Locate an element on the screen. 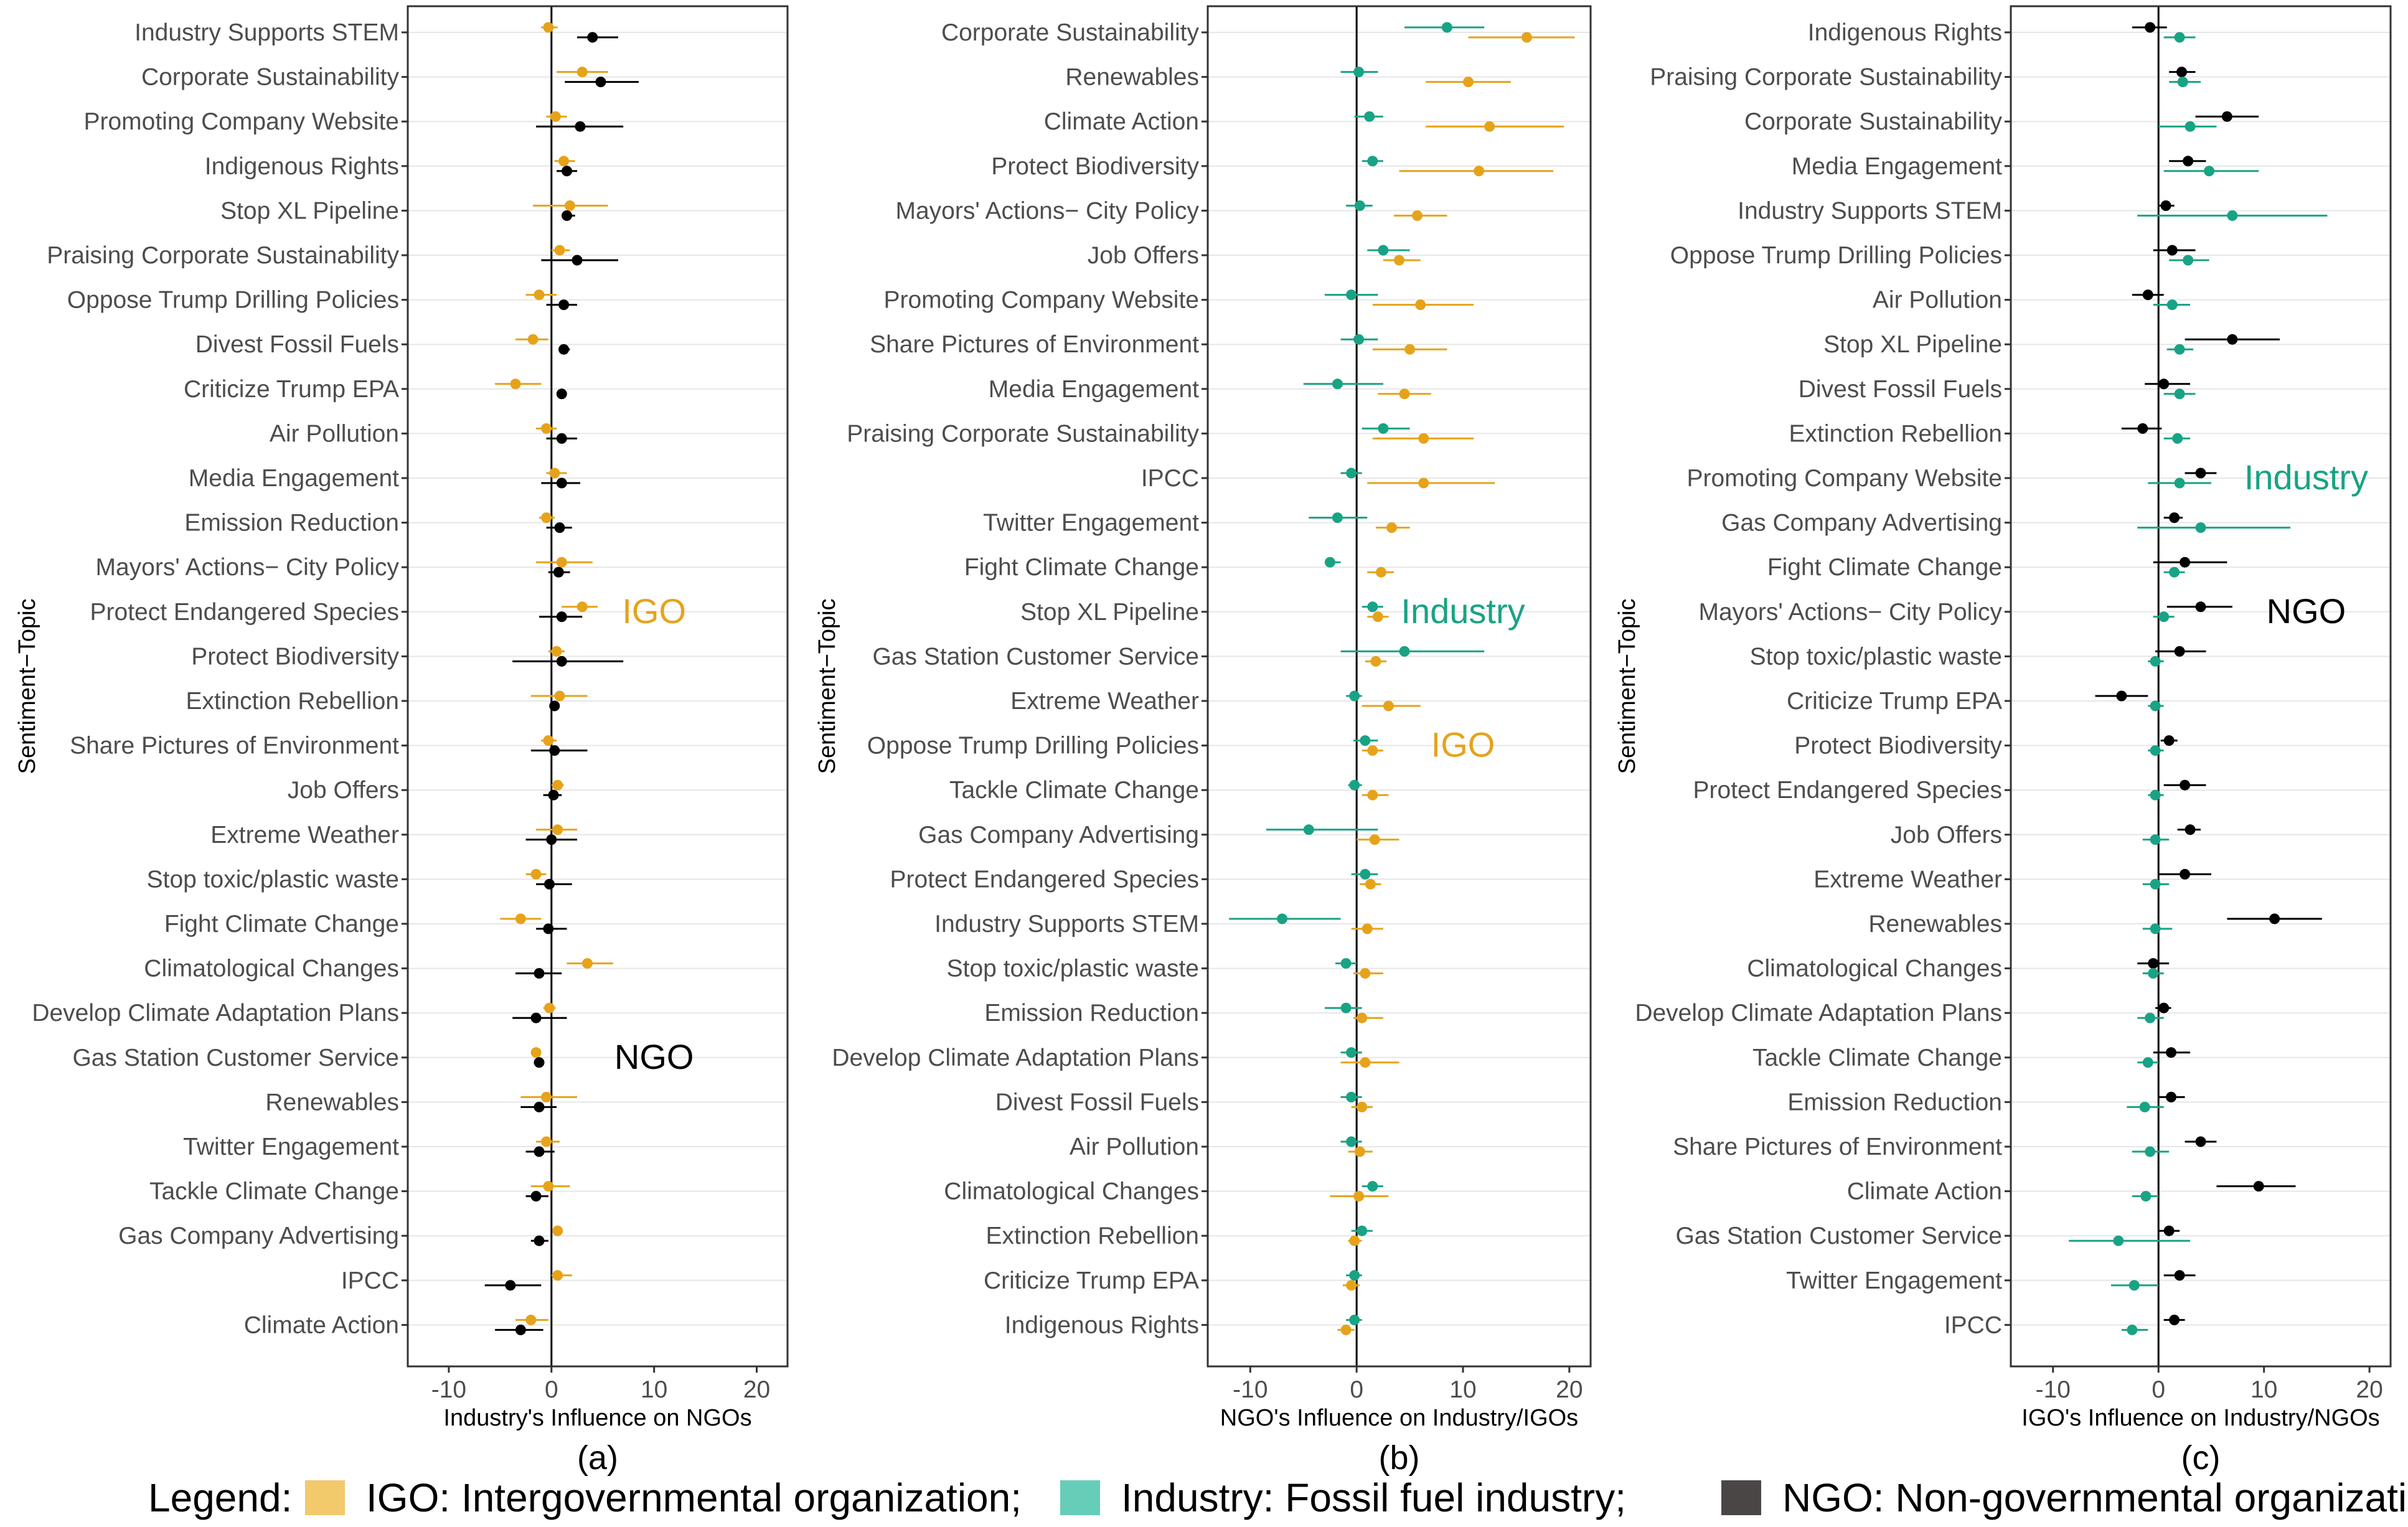  series-annotation-industry: Industry is located at coordinates (2306, 477).